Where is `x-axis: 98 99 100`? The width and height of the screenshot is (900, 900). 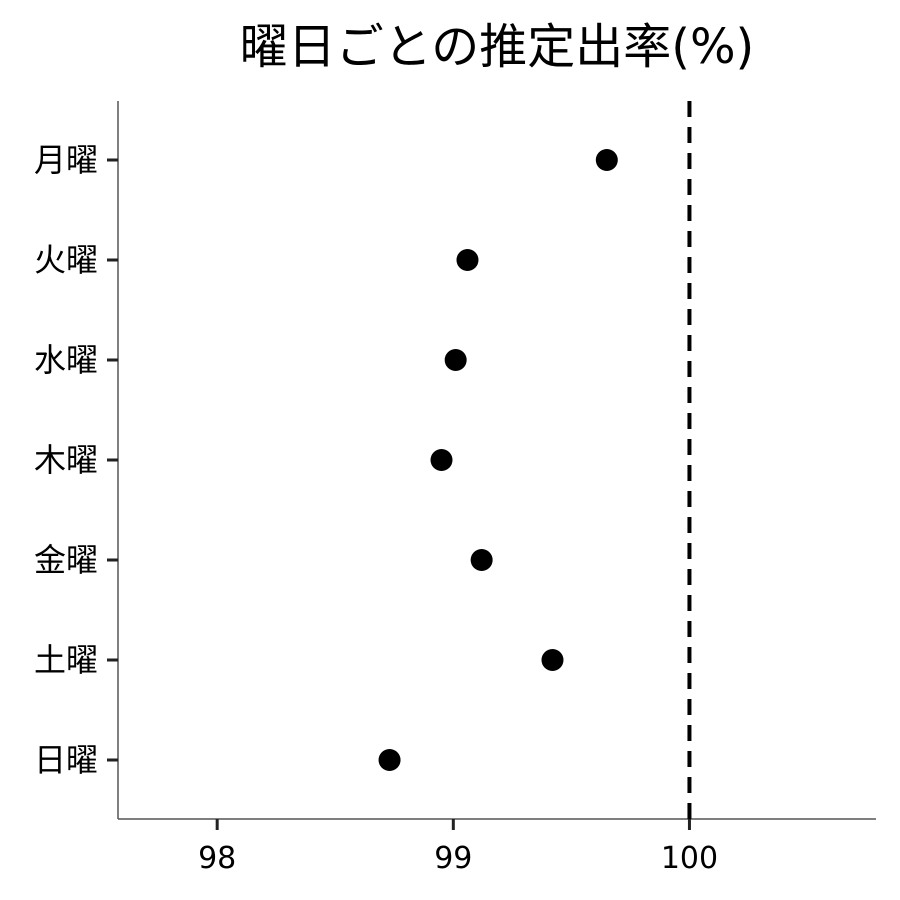 x-axis: 98 99 100 is located at coordinates (458, 847).